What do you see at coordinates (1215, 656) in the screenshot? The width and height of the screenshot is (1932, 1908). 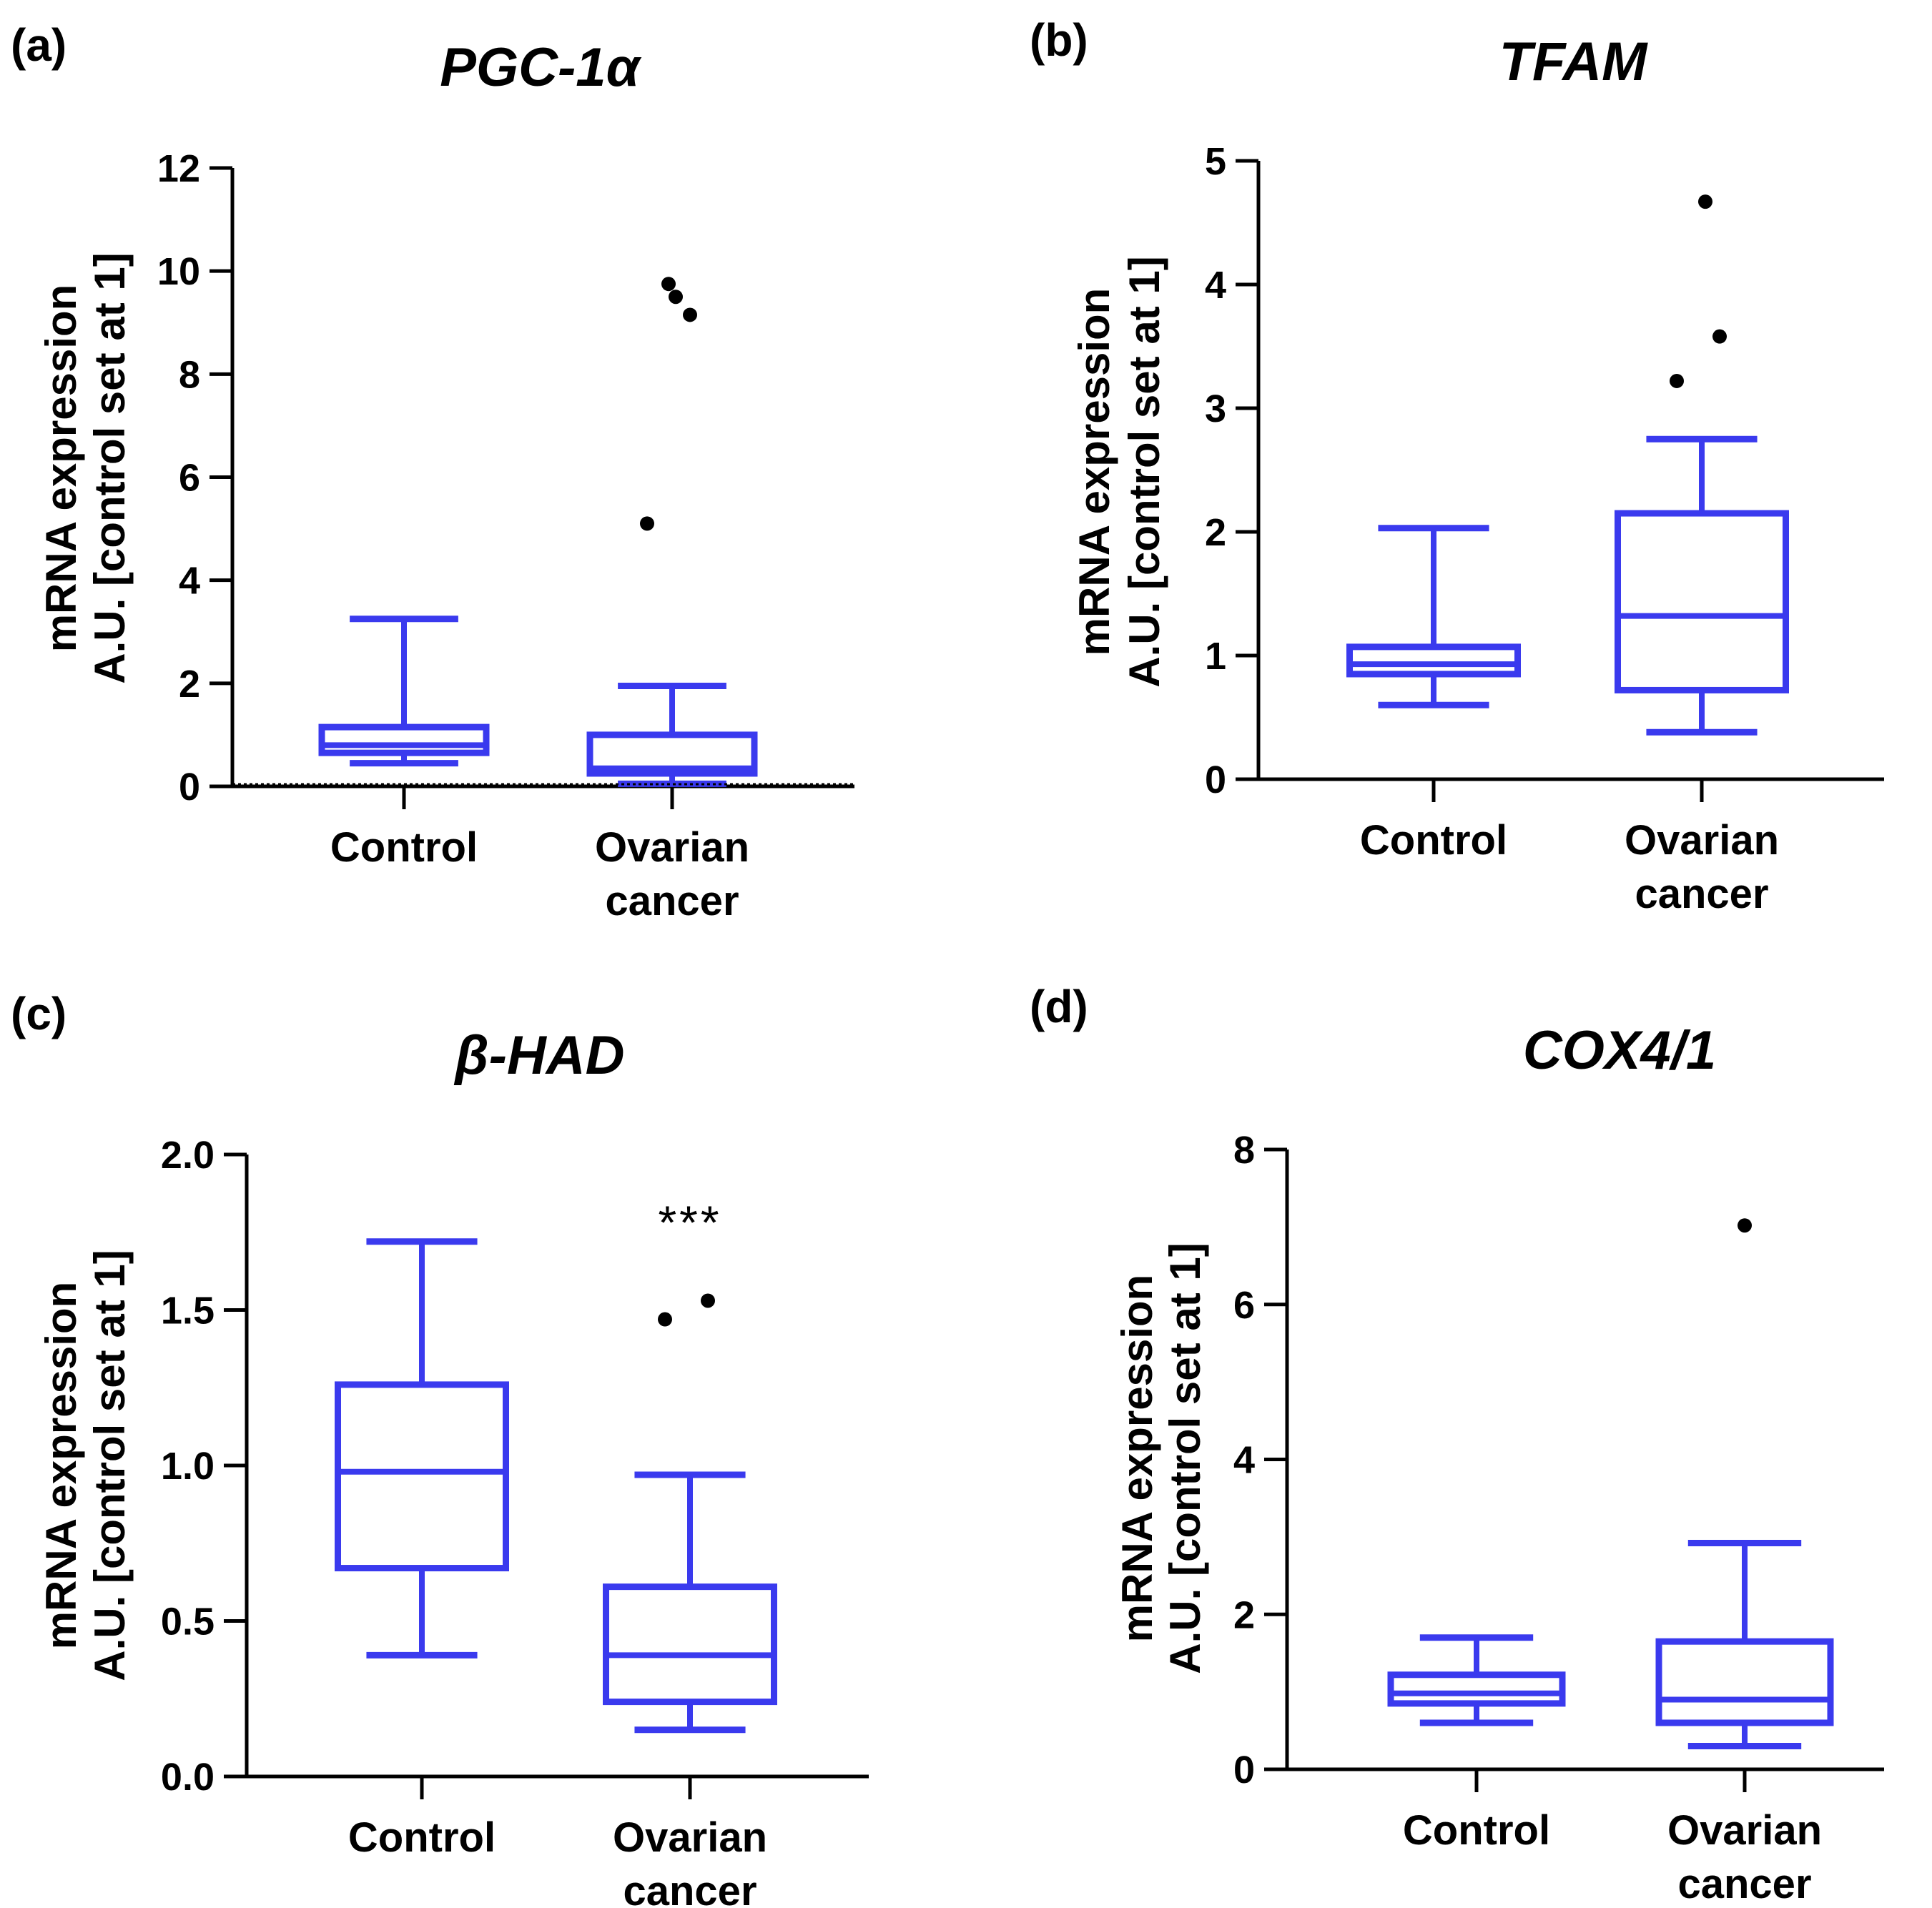 I see `y-tick-label: 1` at bounding box center [1215, 656].